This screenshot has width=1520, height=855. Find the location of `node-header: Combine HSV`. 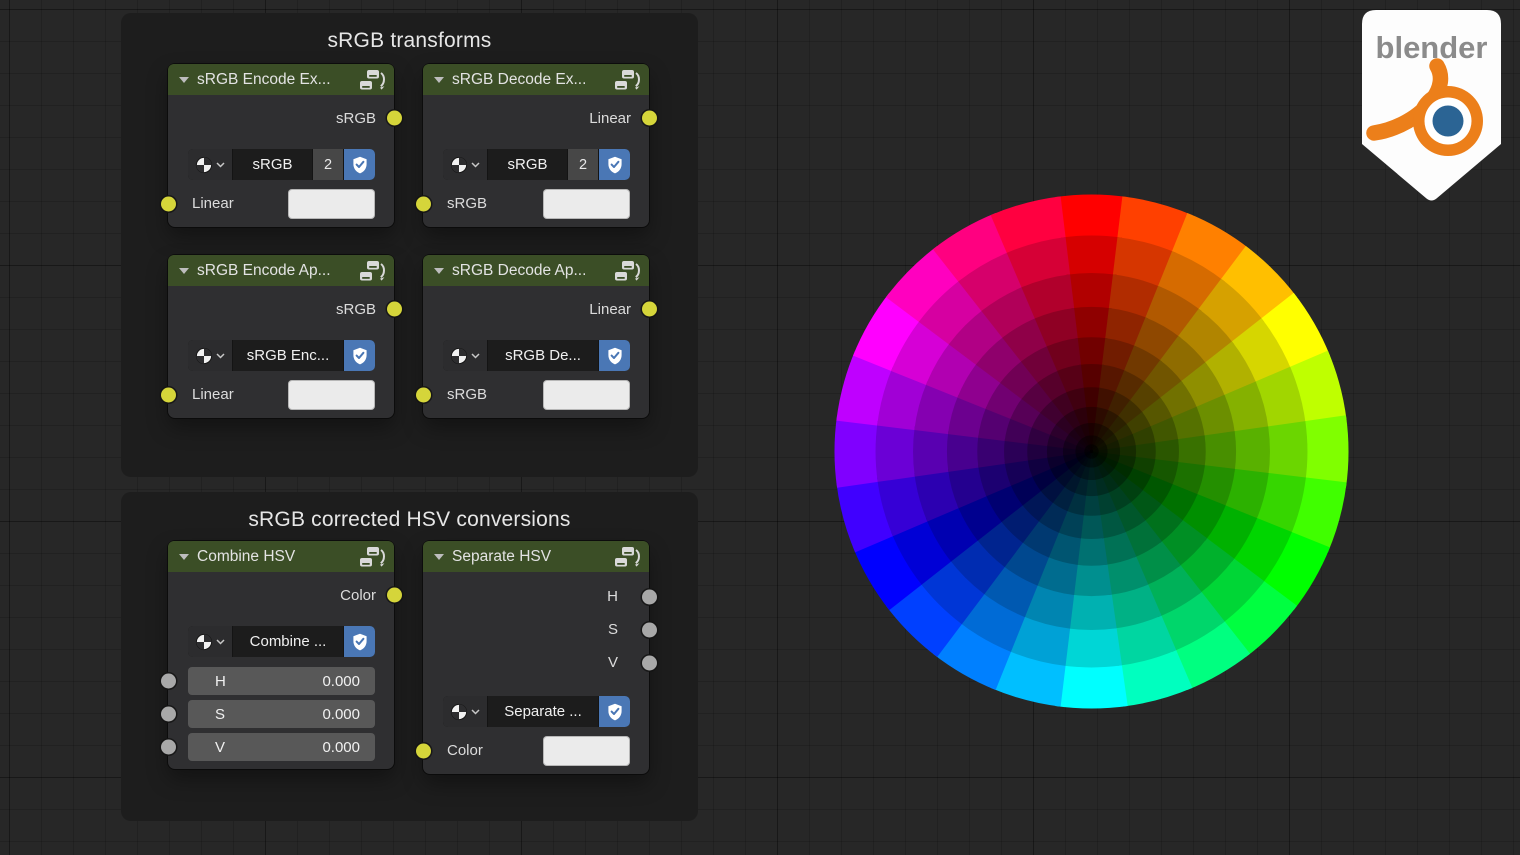

node-header: Combine HSV is located at coordinates (281, 556).